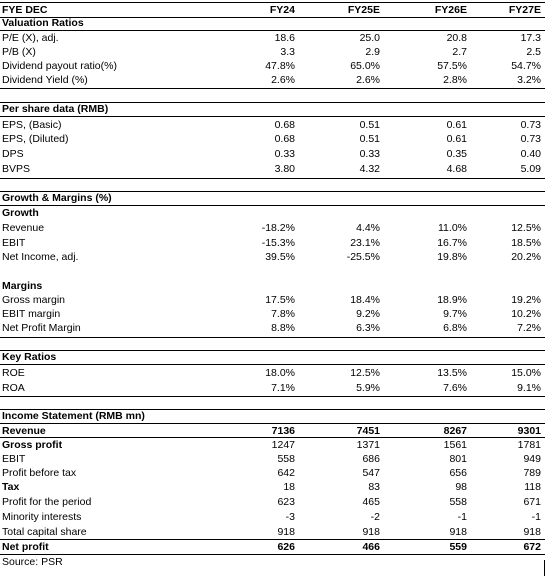  Describe the element at coordinates (524, 10) in the screenshot. I see `year-fy27e: FY27E` at that location.